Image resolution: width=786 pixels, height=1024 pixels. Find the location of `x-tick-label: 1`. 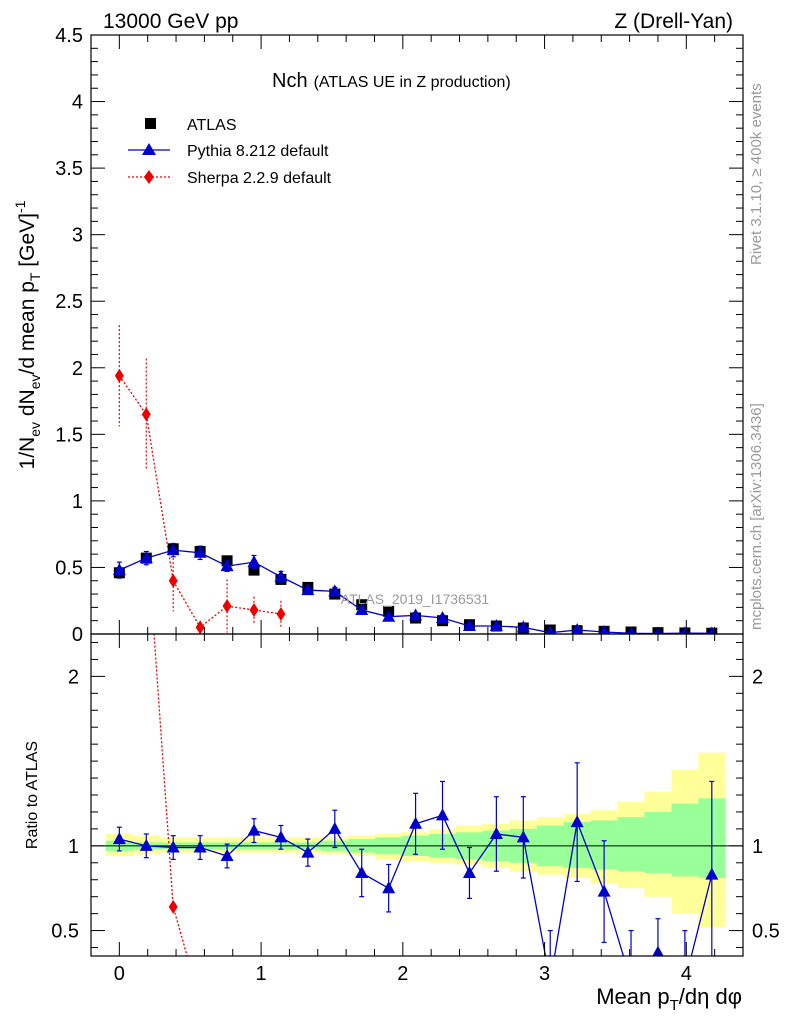

x-tick-label: 1 is located at coordinates (261, 974).